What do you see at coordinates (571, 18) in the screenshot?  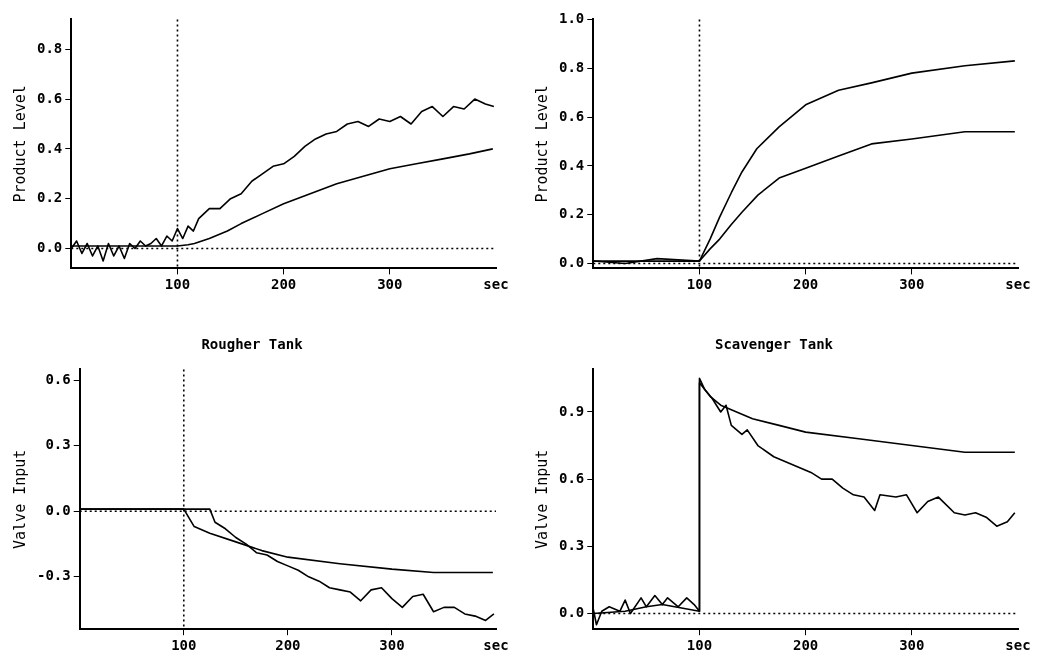 I see `y-tick-label: 1.0` at bounding box center [571, 18].